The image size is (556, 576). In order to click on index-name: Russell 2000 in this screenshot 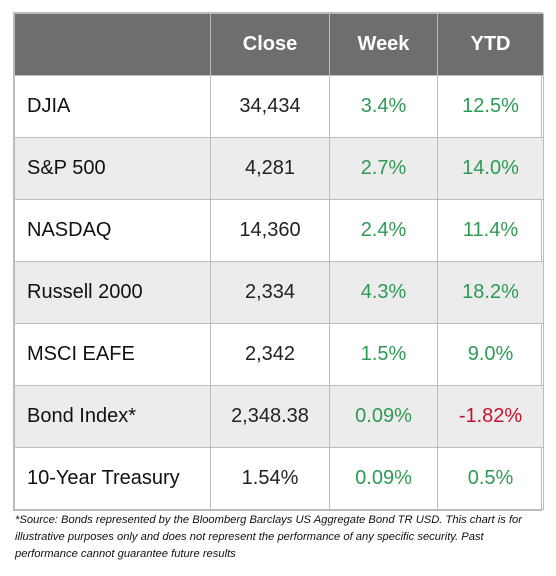, I will do `click(112, 292)`.